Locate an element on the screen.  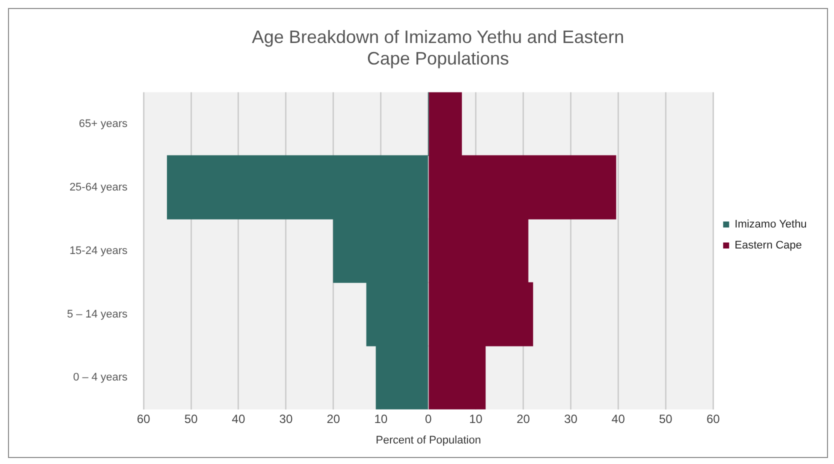
legend-label: Eastern Cape is located at coordinates (768, 246).